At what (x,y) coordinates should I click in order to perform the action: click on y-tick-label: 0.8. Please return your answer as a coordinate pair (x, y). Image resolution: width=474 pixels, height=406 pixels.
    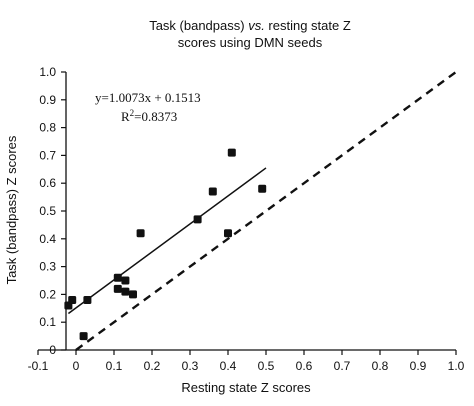
    Looking at the image, I should click on (47, 128).